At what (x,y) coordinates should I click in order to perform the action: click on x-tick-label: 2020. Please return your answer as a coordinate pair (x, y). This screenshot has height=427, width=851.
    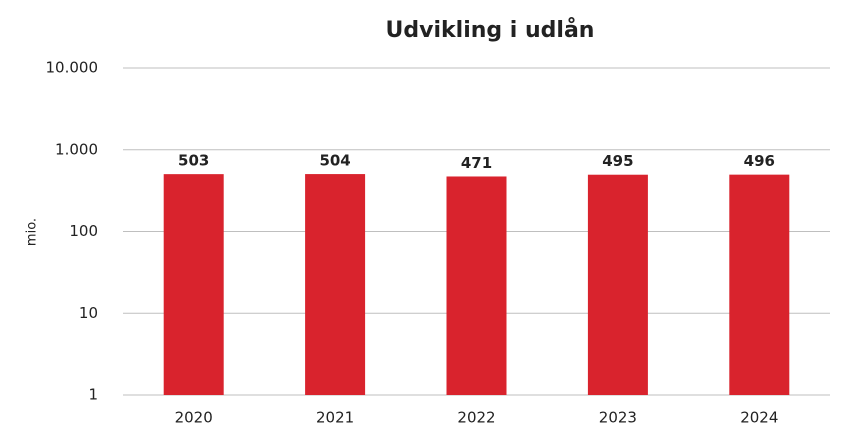
    Looking at the image, I should click on (194, 418).